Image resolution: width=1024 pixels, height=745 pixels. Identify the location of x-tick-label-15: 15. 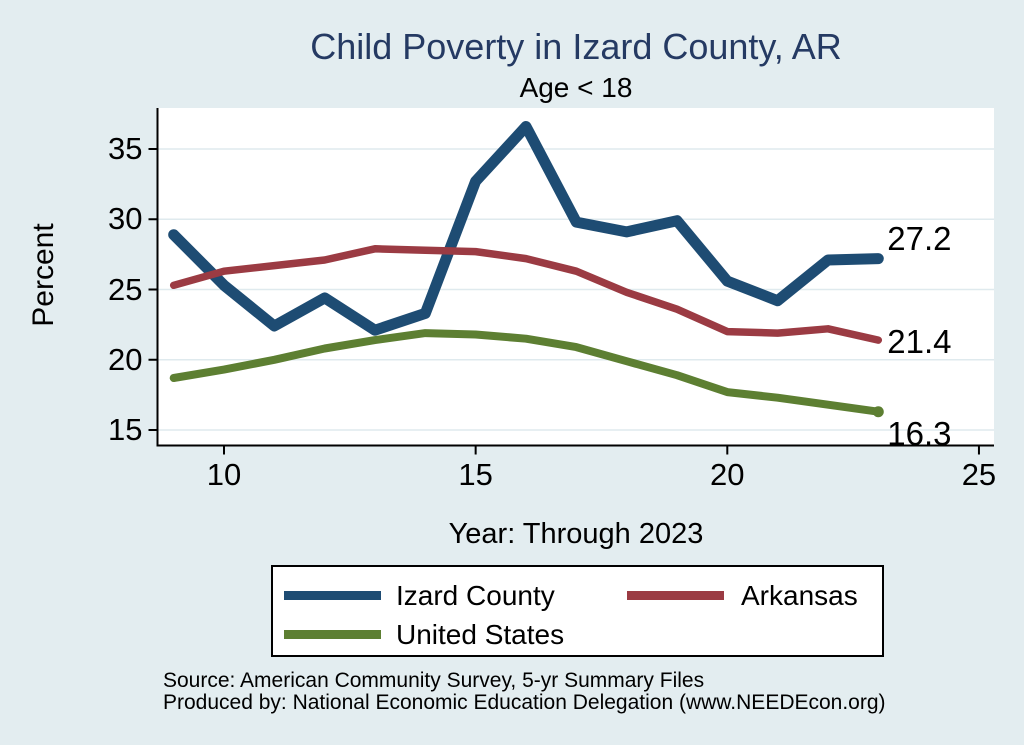
(475, 474).